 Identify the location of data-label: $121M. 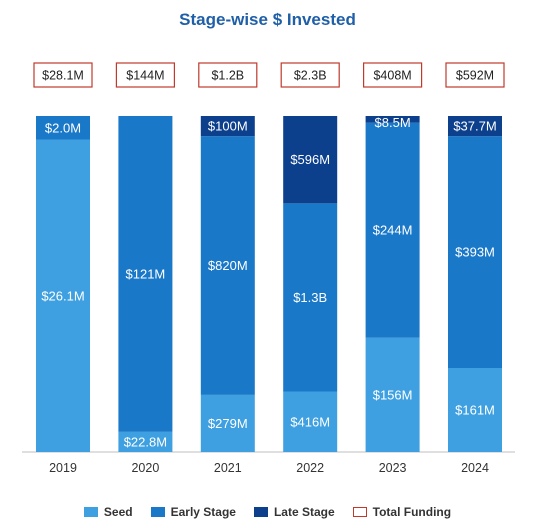
(146, 273).